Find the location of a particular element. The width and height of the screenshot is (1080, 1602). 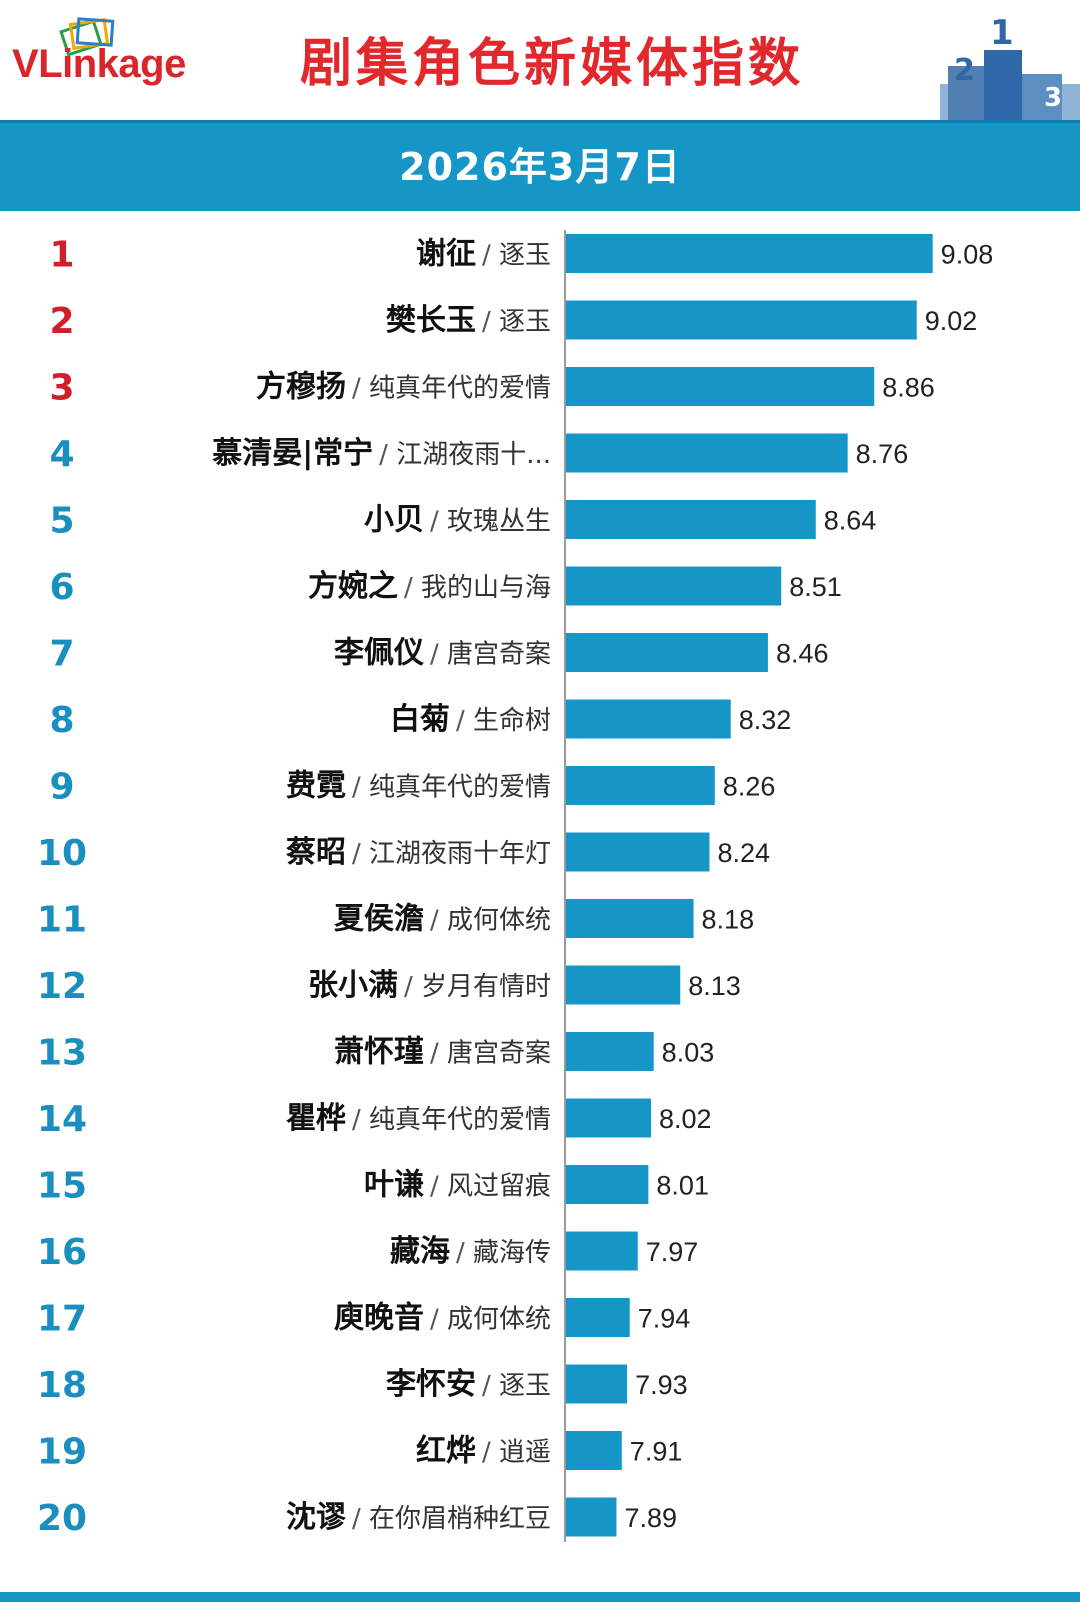

character-label: 方婉之 / 我的山与海 is located at coordinates (429, 586).